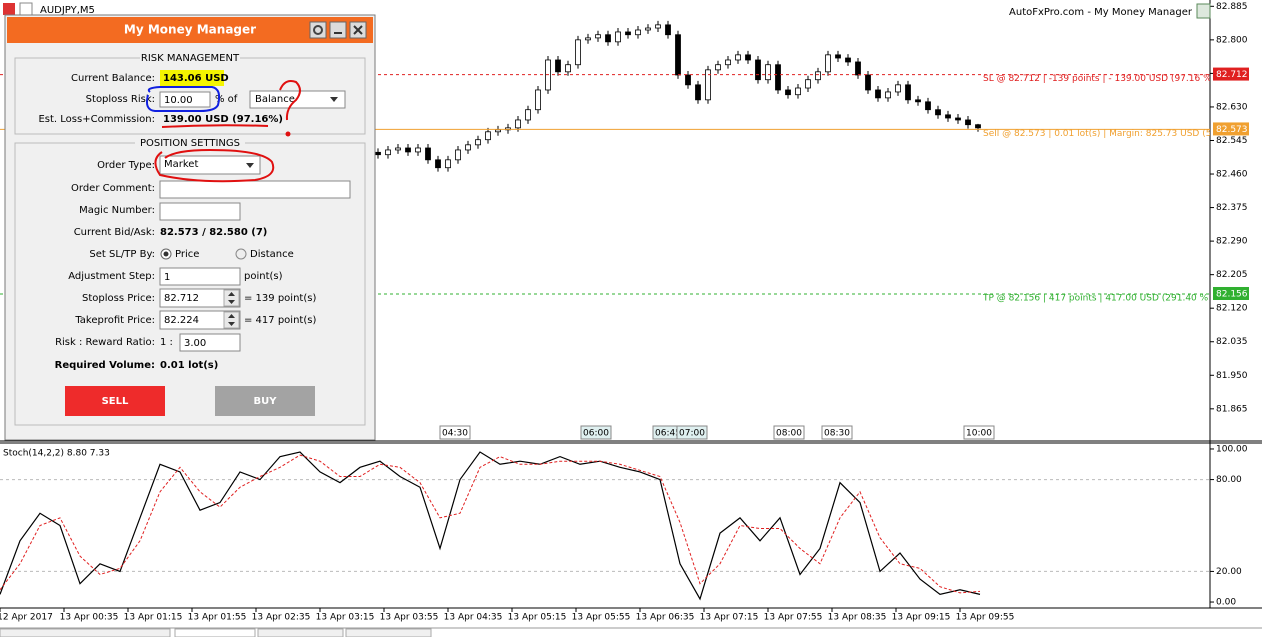 The image size is (1262, 637). I want to click on x-tick-label: 13 Apr 01:55, so click(217, 618).